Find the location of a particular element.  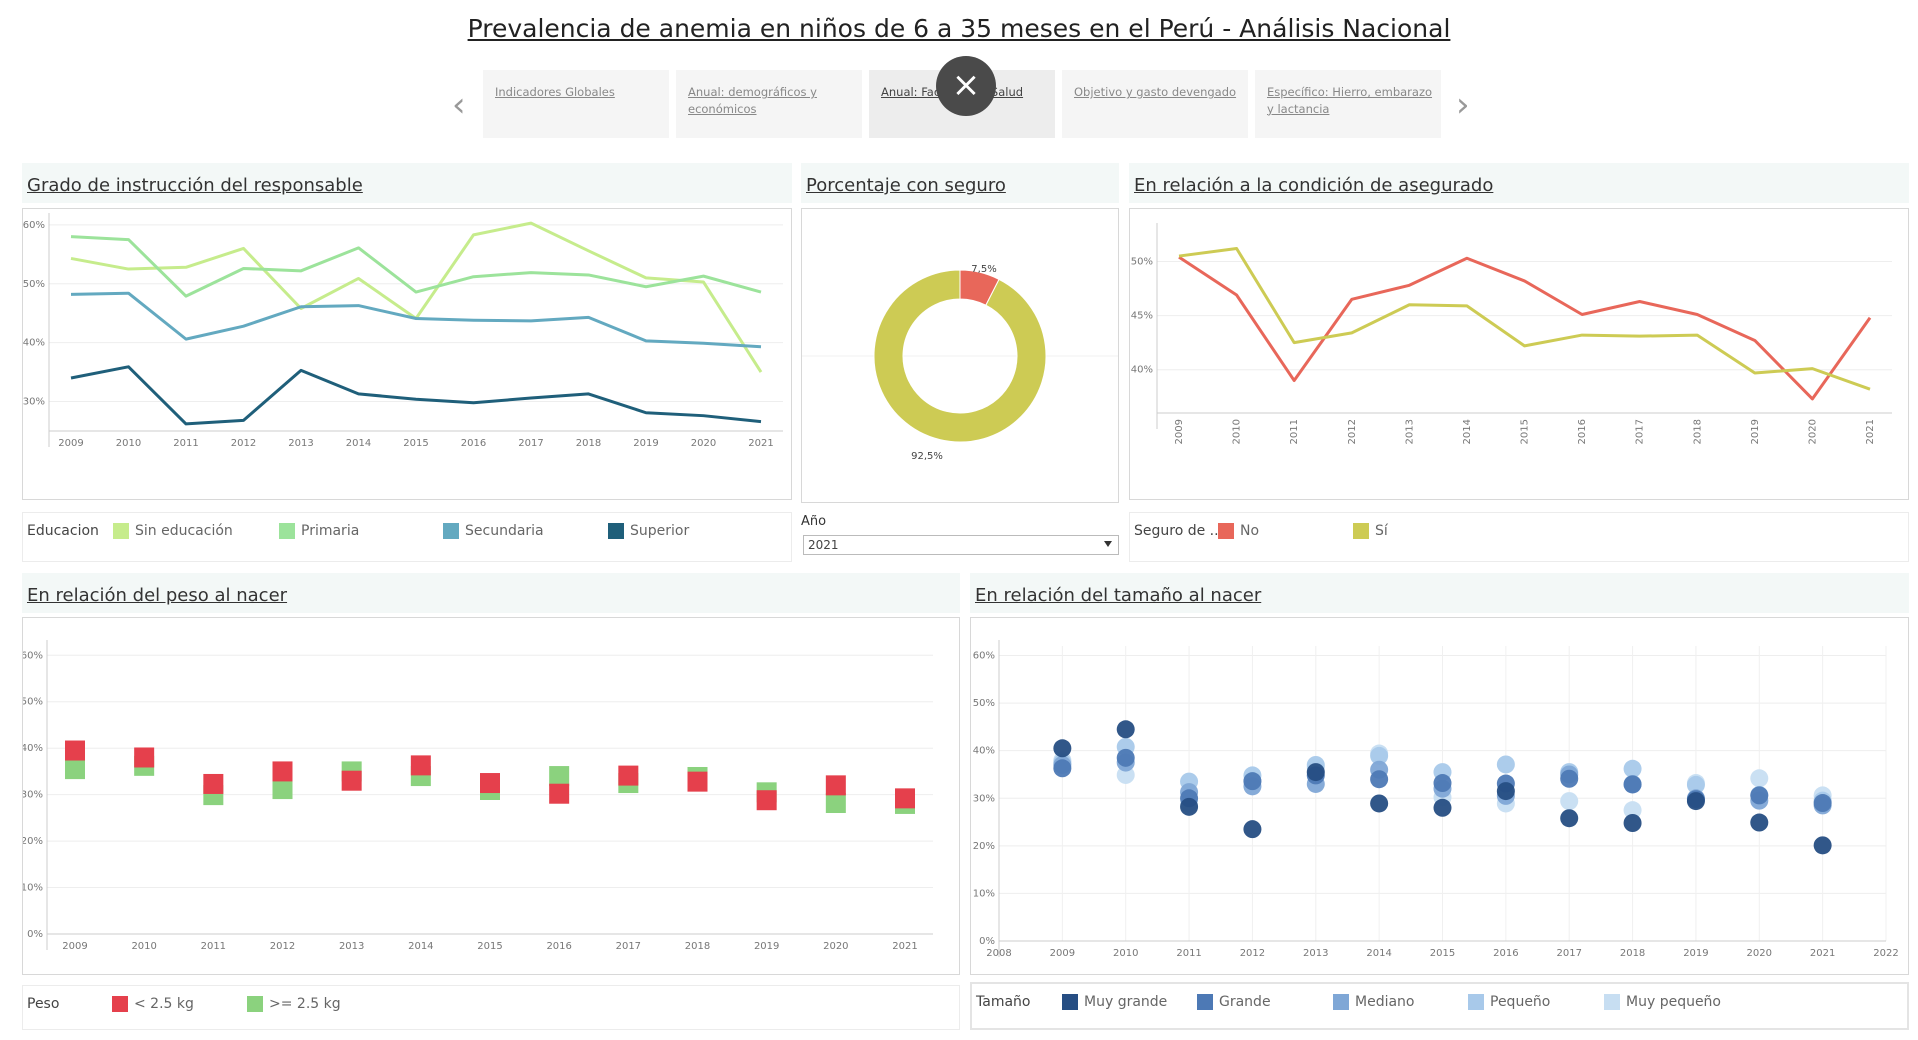

year-select: 2021 is located at coordinates (961, 545).